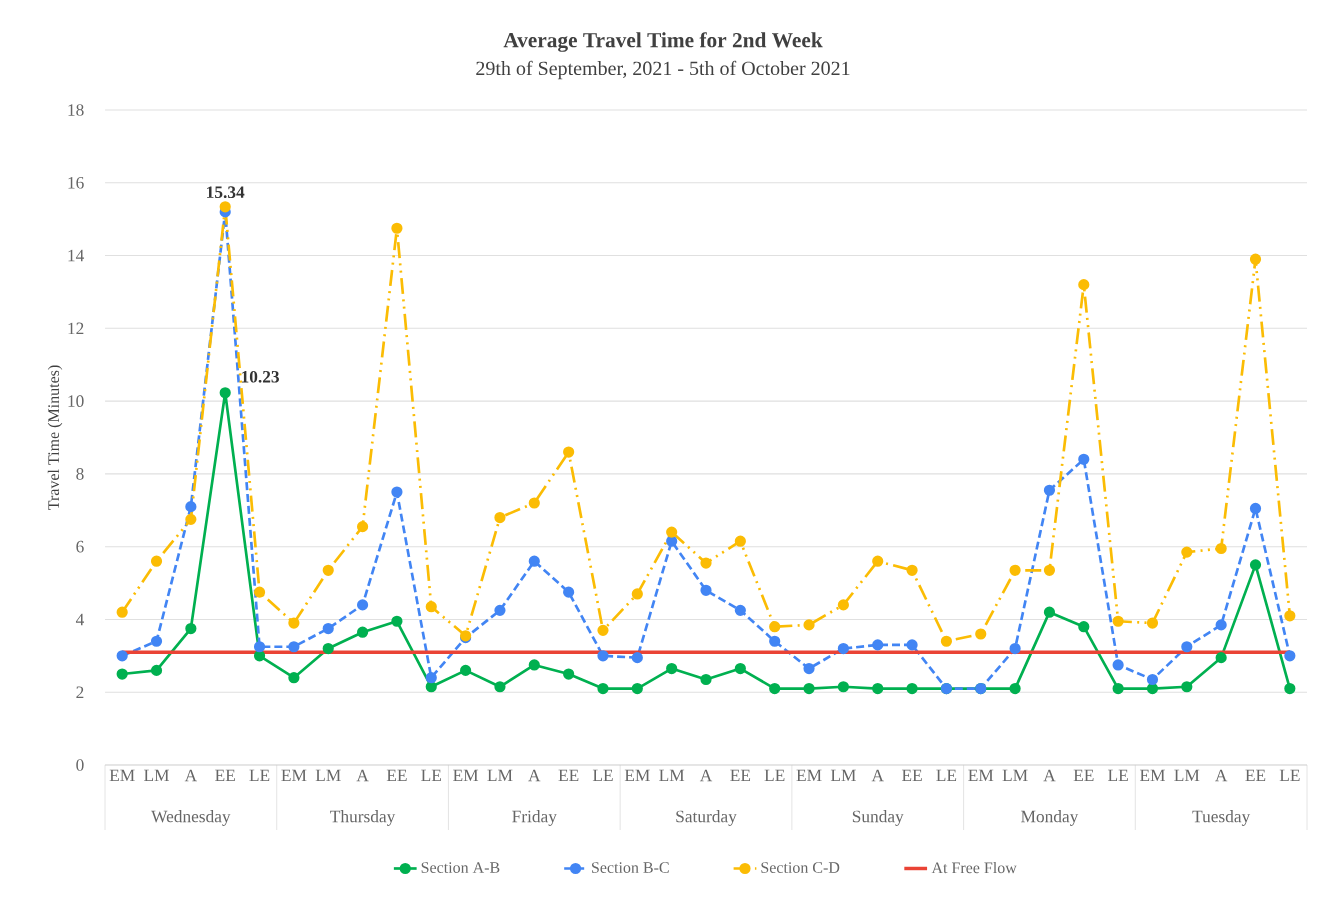  What do you see at coordinates (76, 255) in the screenshot?
I see `y-tick-label: 14` at bounding box center [76, 255].